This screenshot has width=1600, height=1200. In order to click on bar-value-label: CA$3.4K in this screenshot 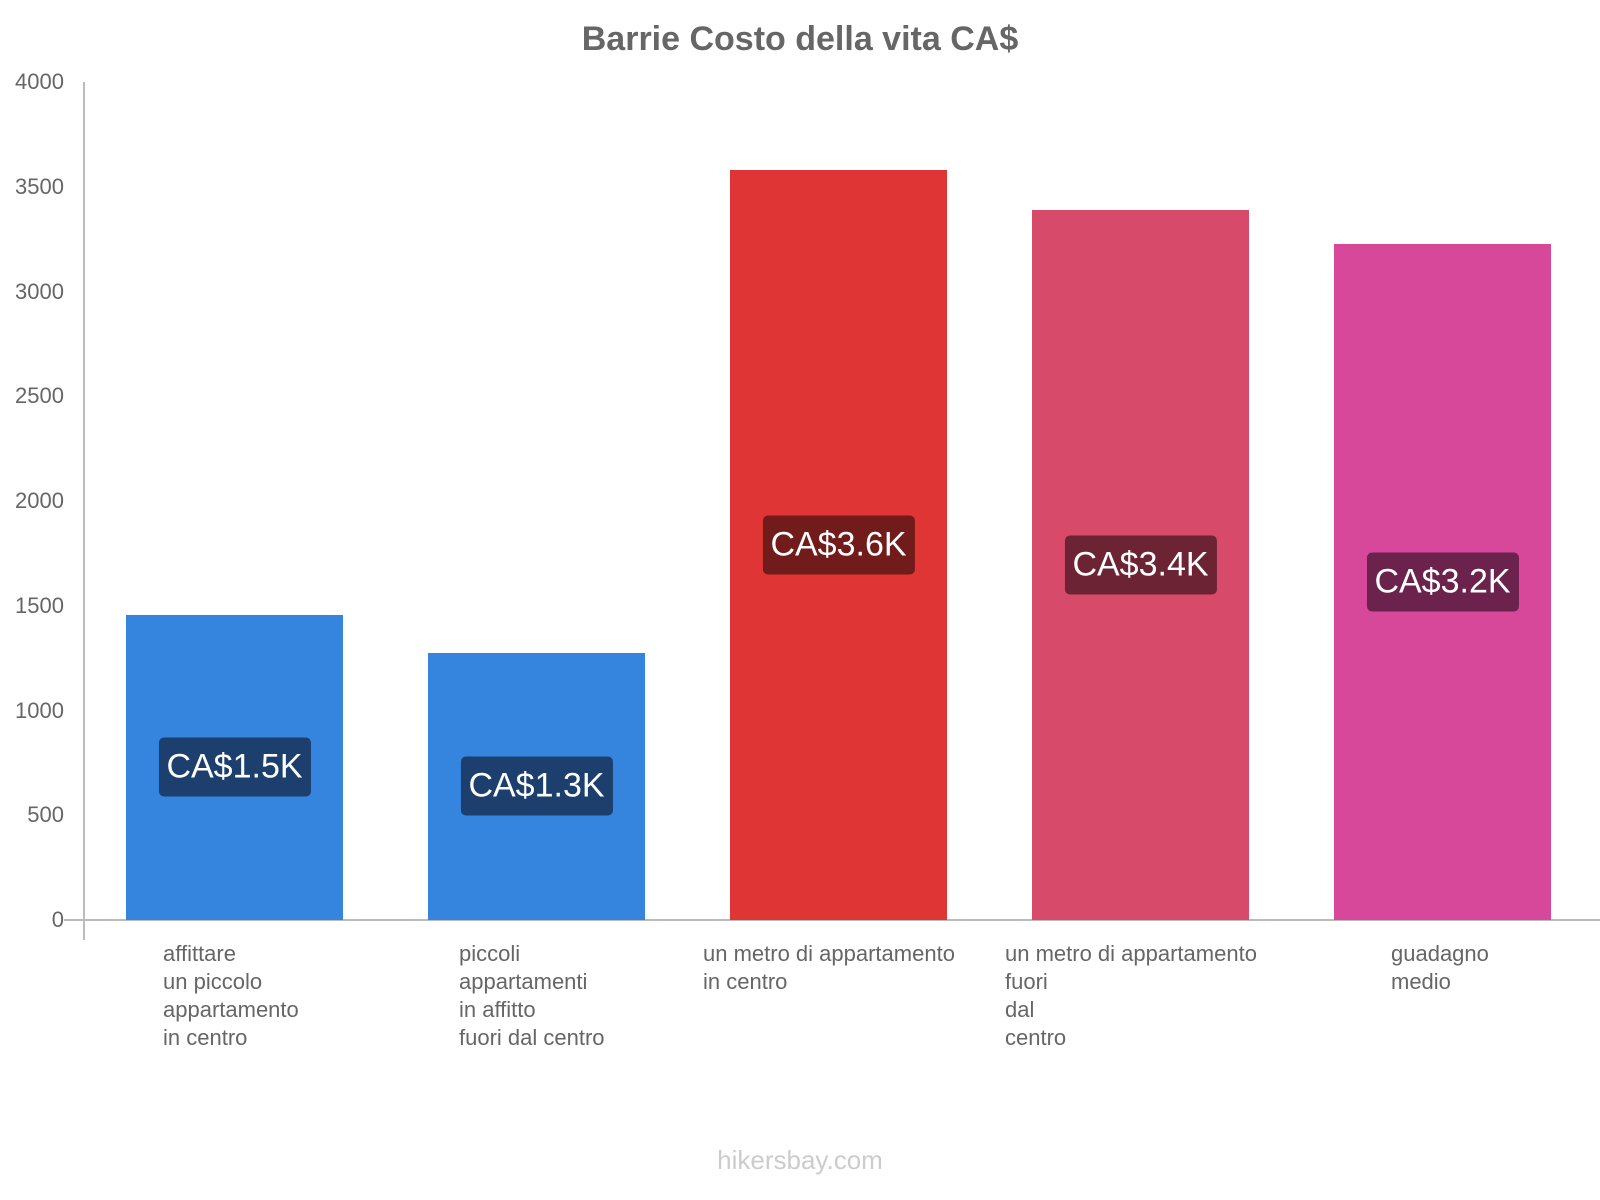, I will do `click(1140, 565)`.